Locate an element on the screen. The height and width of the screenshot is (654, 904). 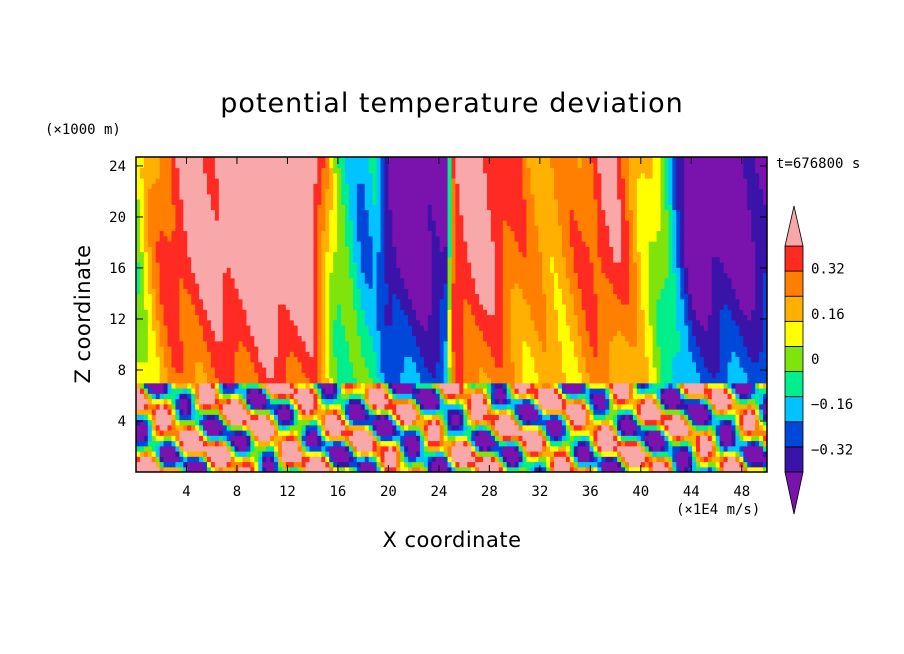
colorbar: 0.320.160−0.16−0.32 is located at coordinates (818, 360).